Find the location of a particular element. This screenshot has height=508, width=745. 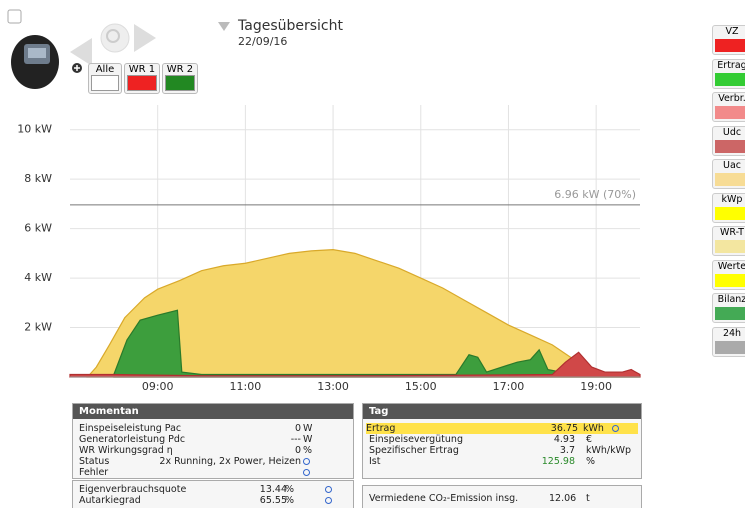

info-row: Fehler is located at coordinates (213, 472).